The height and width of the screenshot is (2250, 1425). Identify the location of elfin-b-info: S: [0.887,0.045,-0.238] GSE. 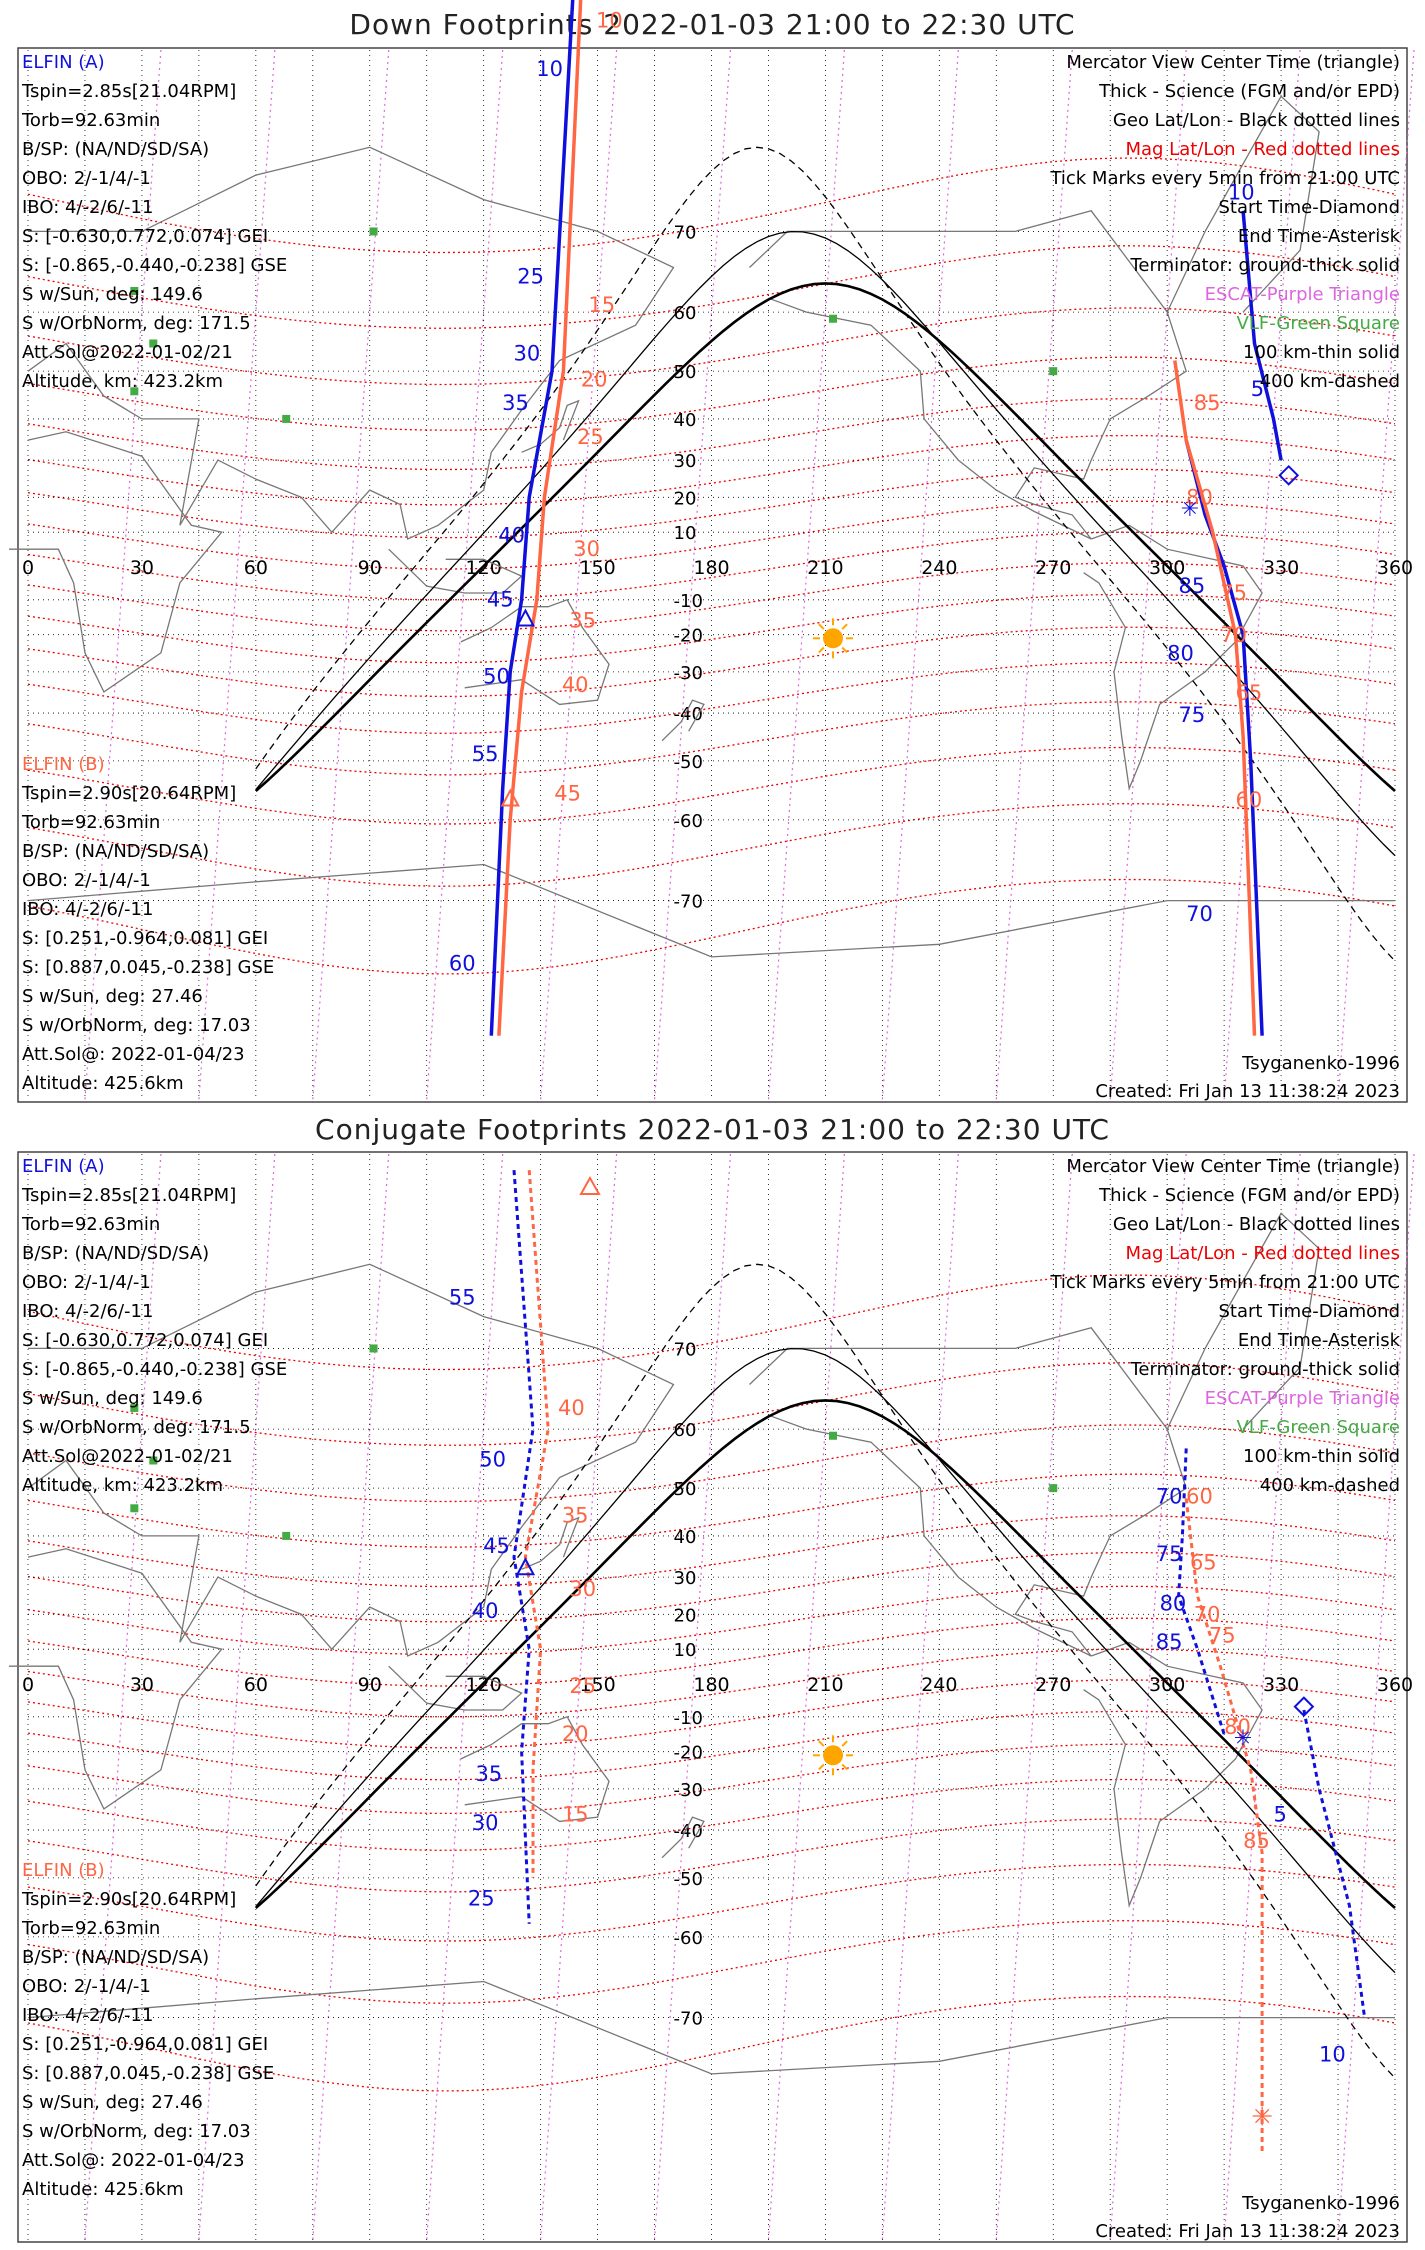
(148, 2073).